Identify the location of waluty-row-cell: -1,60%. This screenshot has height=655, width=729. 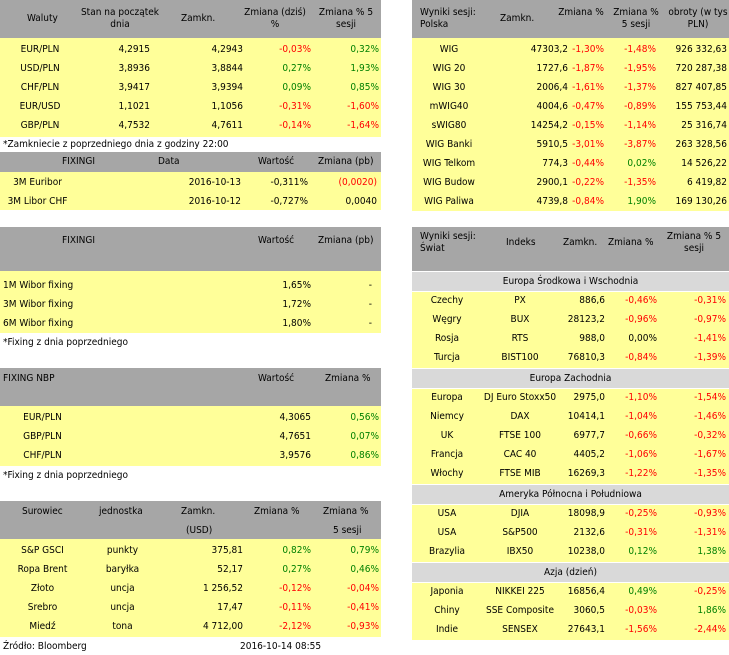
(363, 106).